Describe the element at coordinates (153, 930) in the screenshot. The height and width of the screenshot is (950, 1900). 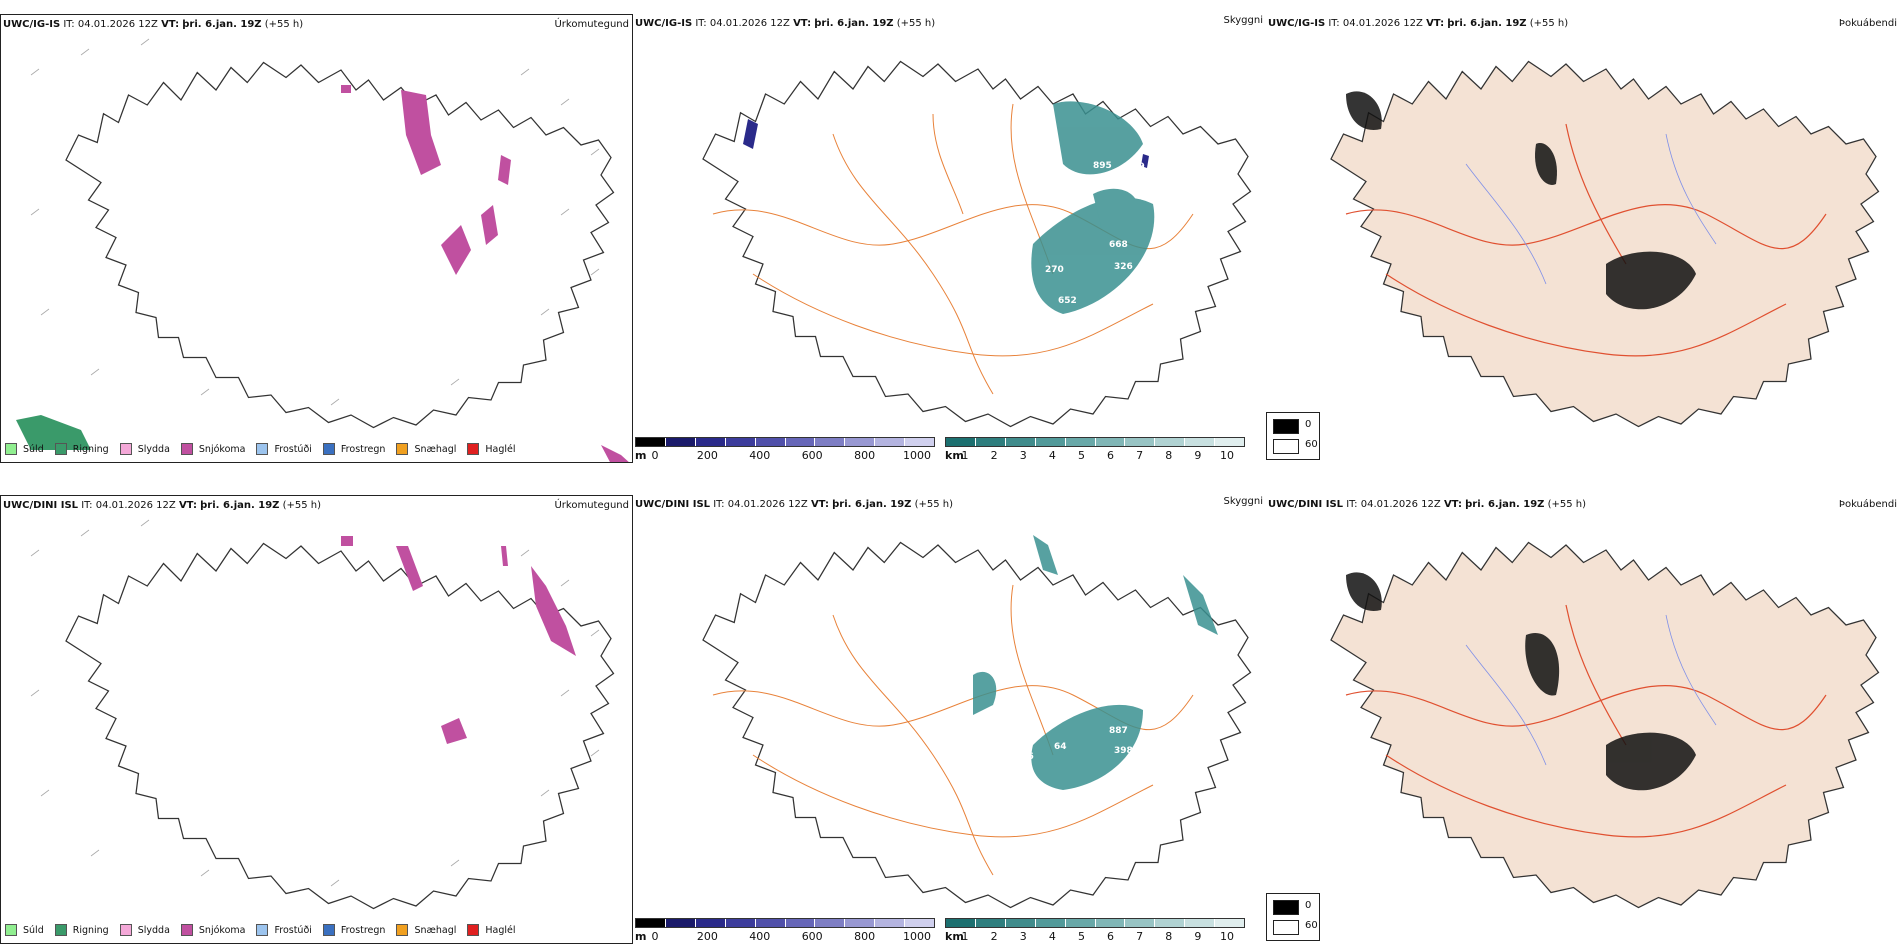
I see `precip-legend-label: Slydda` at that location.